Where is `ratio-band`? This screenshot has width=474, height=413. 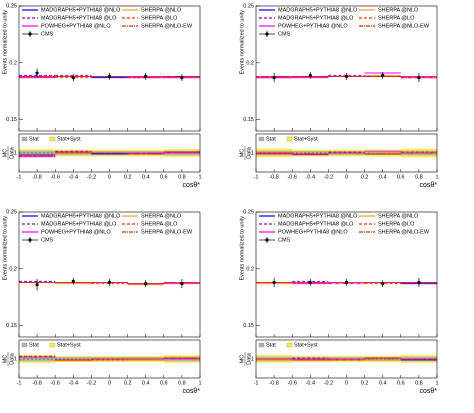
ratio-band is located at coordinates (73, 359).